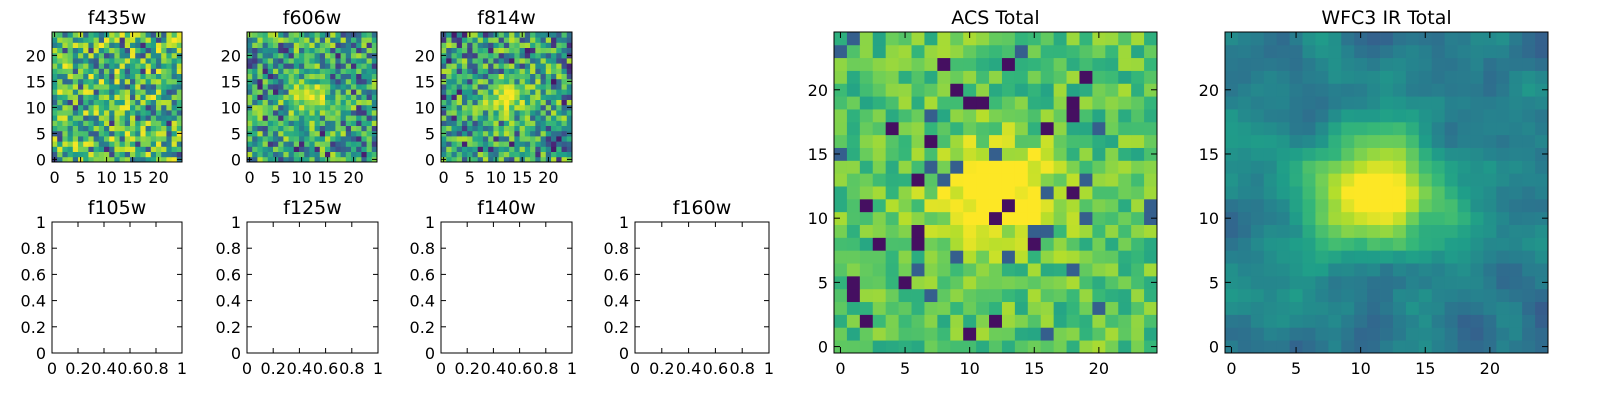  What do you see at coordinates (624, 353) in the screenshot?
I see `y-tick-label: 0` at bounding box center [624, 353].